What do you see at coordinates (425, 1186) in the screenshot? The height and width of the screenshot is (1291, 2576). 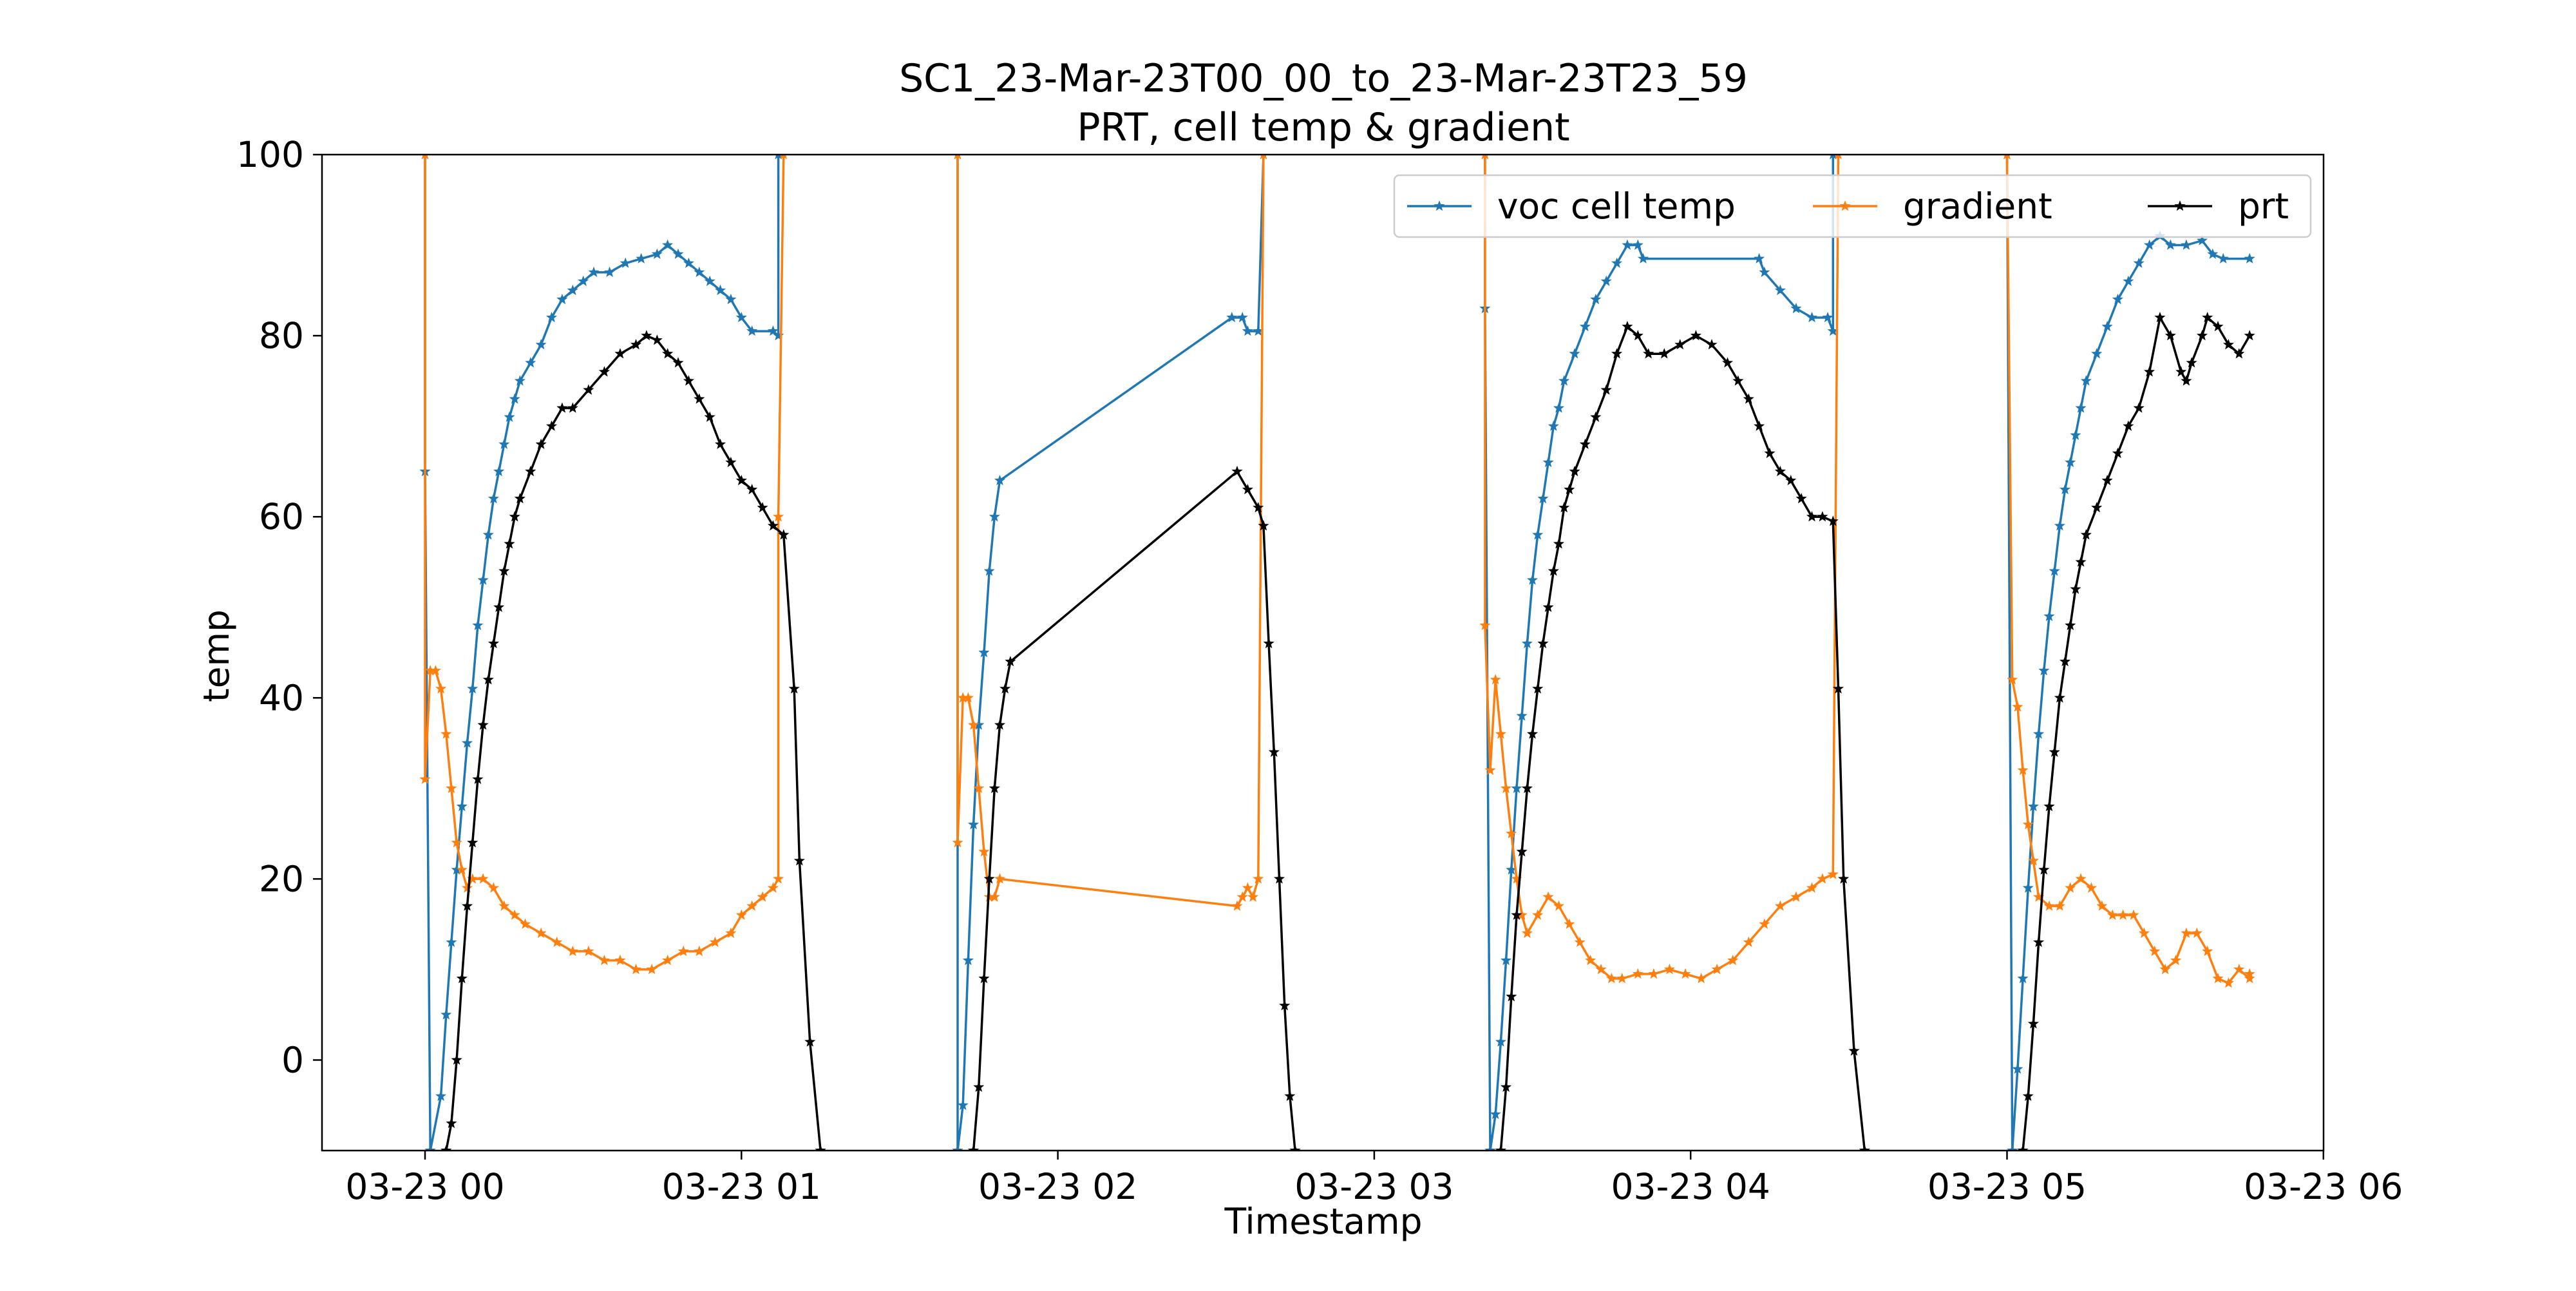 I see `x-tick-label: 03-23 00` at bounding box center [425, 1186].